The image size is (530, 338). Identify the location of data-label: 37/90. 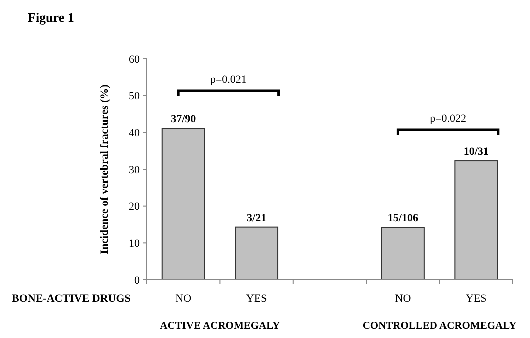
(184, 120).